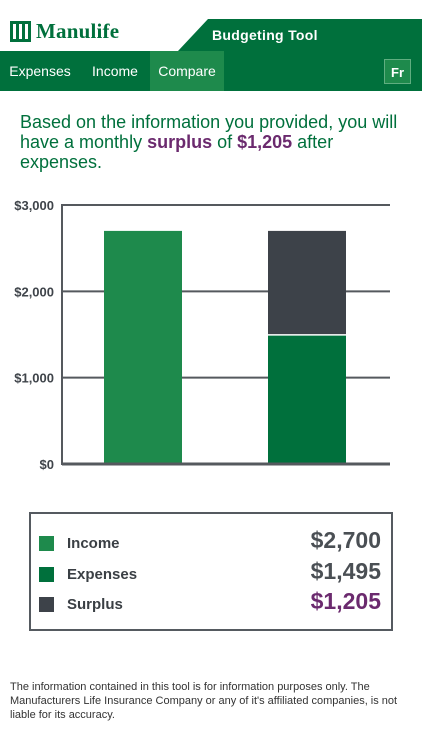 Image resolution: width=422 pixels, height=750 pixels. Describe the element at coordinates (78, 30) in the screenshot. I see `logo-text: Manulife` at that location.